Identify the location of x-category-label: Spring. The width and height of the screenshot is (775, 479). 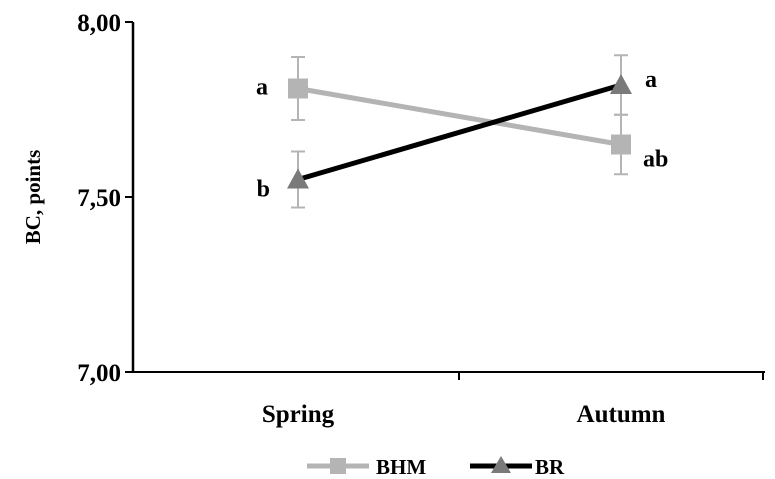
(298, 414).